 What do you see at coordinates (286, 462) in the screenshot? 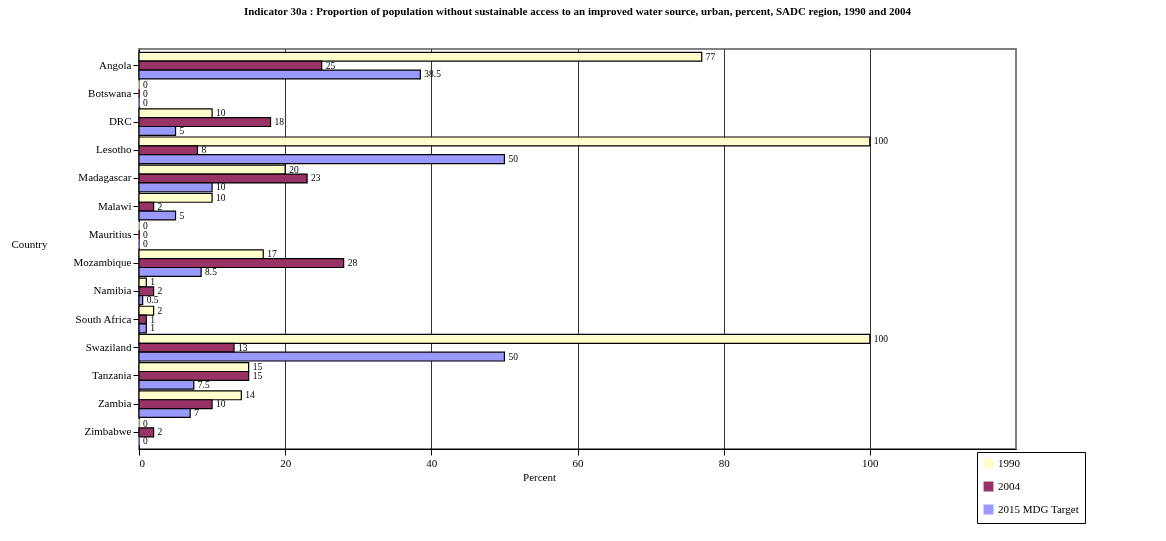
I see `x-tick-label: 20` at bounding box center [286, 462].